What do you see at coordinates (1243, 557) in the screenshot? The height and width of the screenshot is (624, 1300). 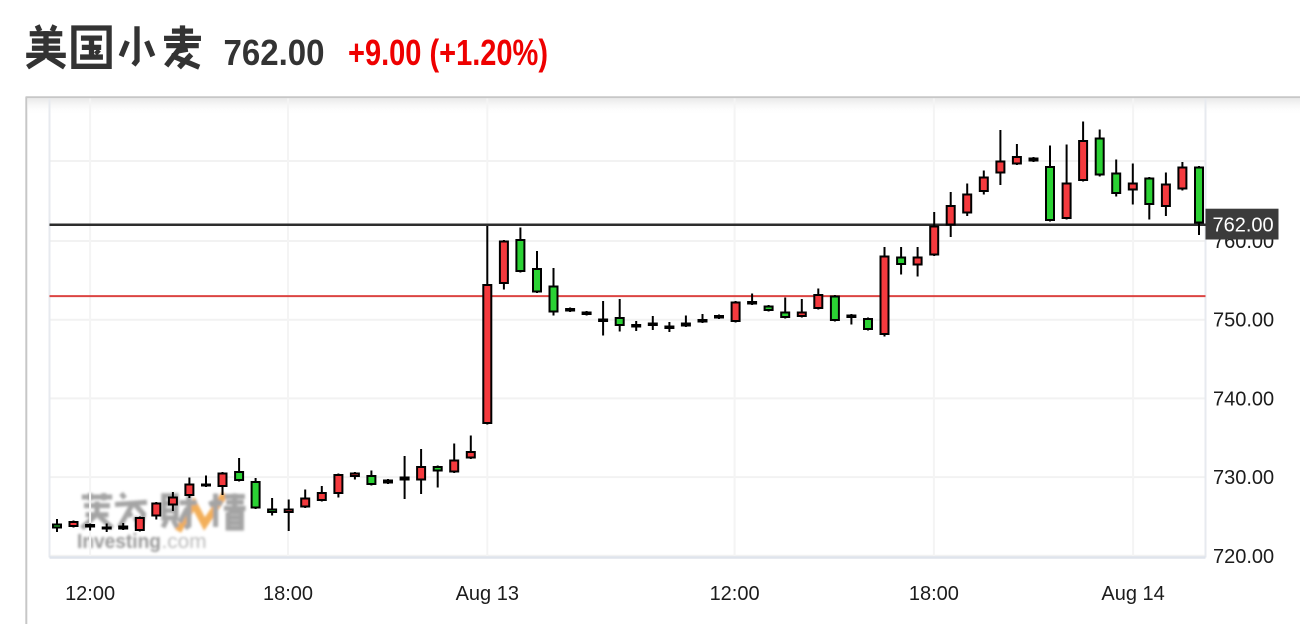 I see `svg-text: 720.00` at bounding box center [1243, 557].